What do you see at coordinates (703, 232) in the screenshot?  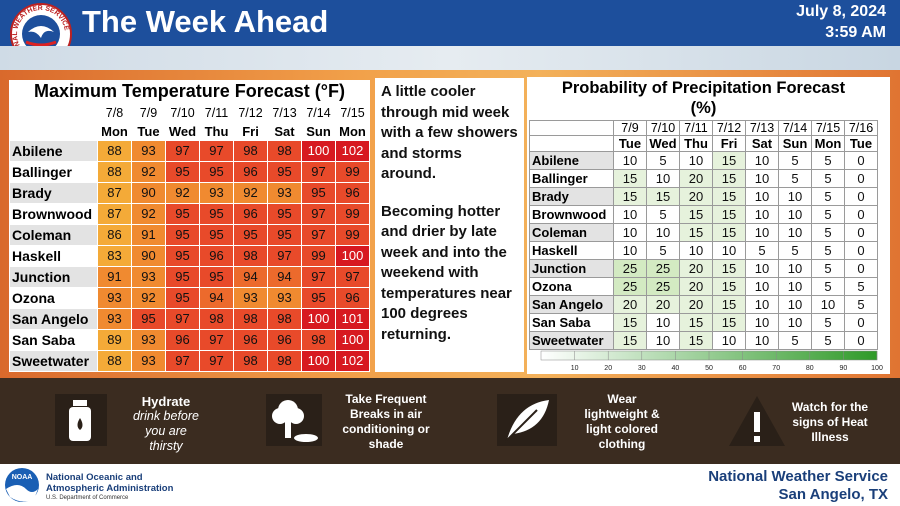 I see `city-row: Coleman 10 10 15 15 10 10 5 0` at bounding box center [703, 232].